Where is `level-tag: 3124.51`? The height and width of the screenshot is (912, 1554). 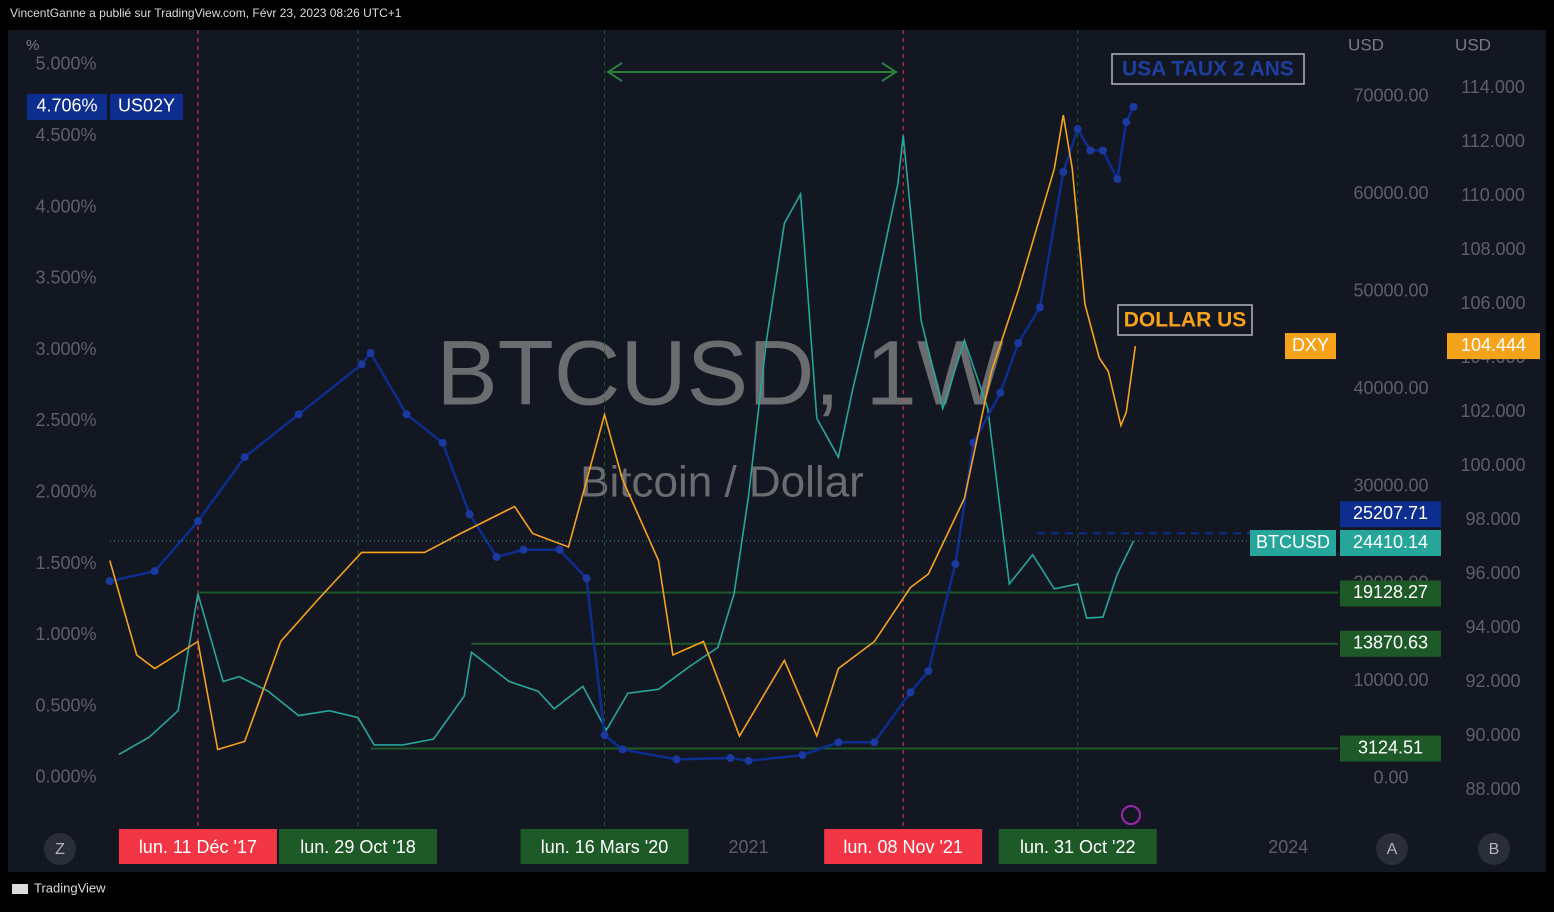 level-tag: 3124.51 is located at coordinates (1390, 747).